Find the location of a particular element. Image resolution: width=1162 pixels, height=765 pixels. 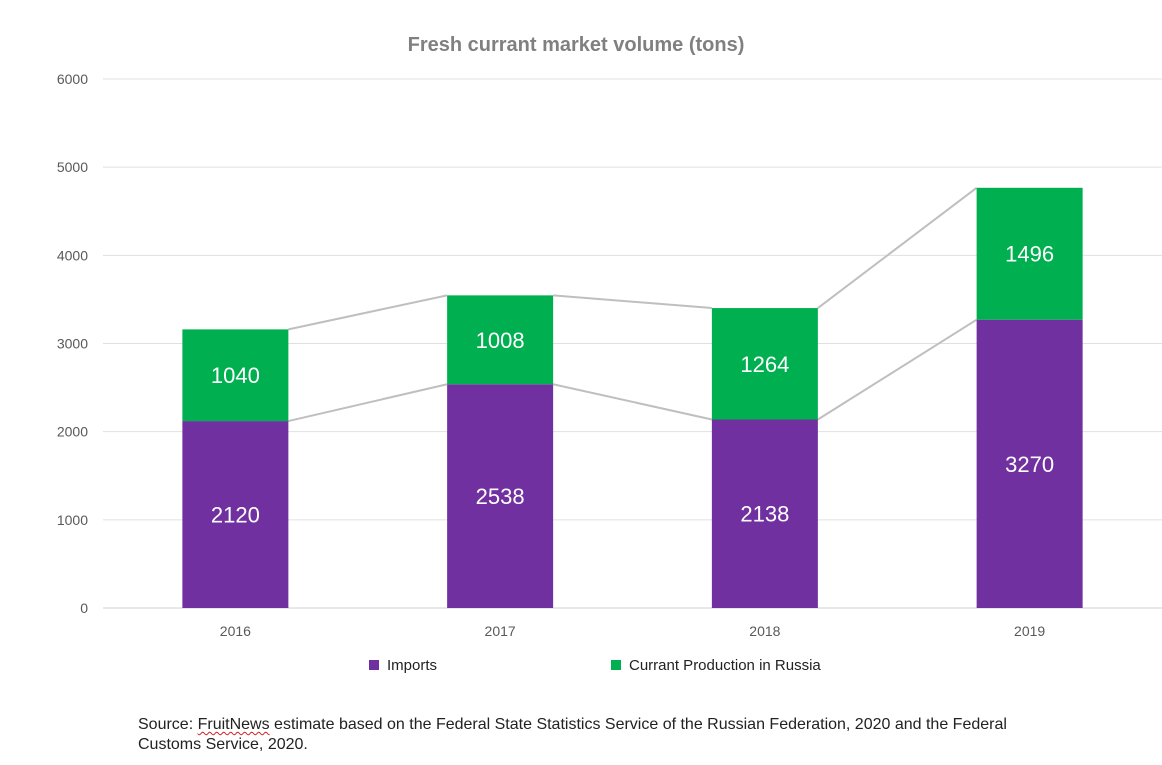

bar-production-2016 is located at coordinates (235, 375).